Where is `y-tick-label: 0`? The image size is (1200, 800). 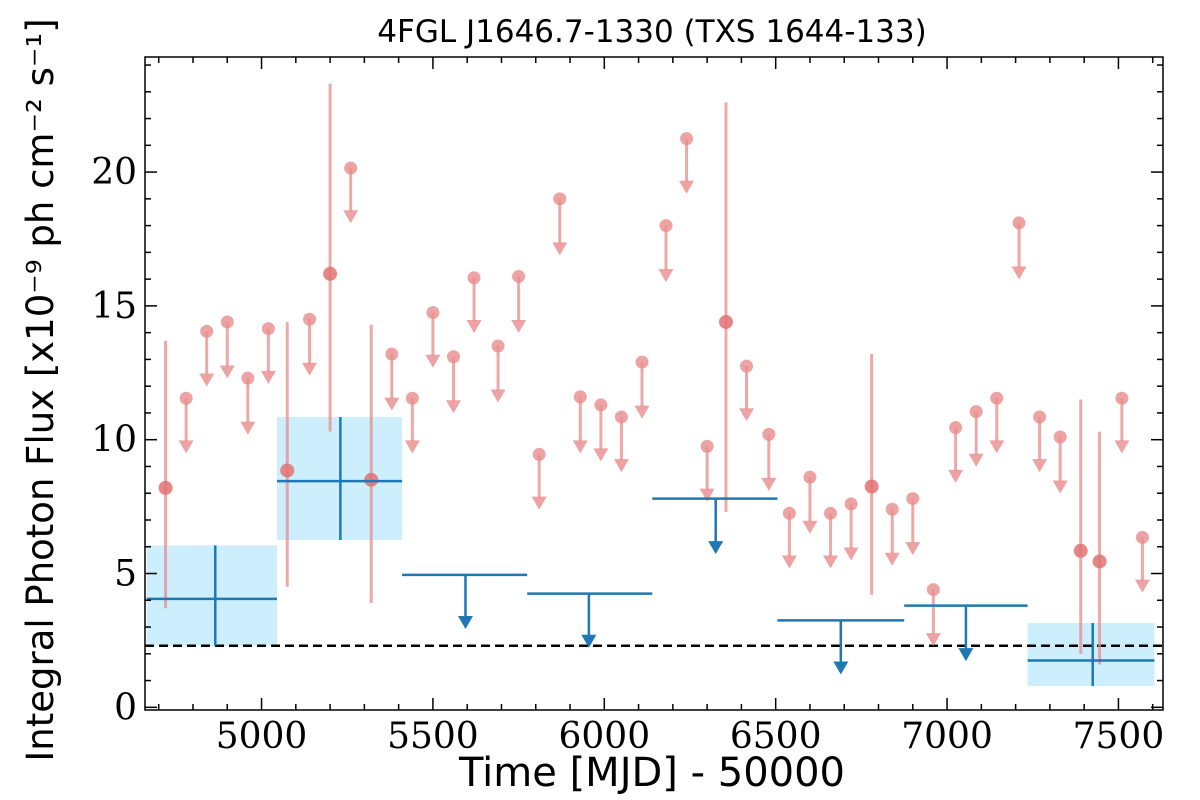
y-tick-label: 0 is located at coordinates (125, 707).